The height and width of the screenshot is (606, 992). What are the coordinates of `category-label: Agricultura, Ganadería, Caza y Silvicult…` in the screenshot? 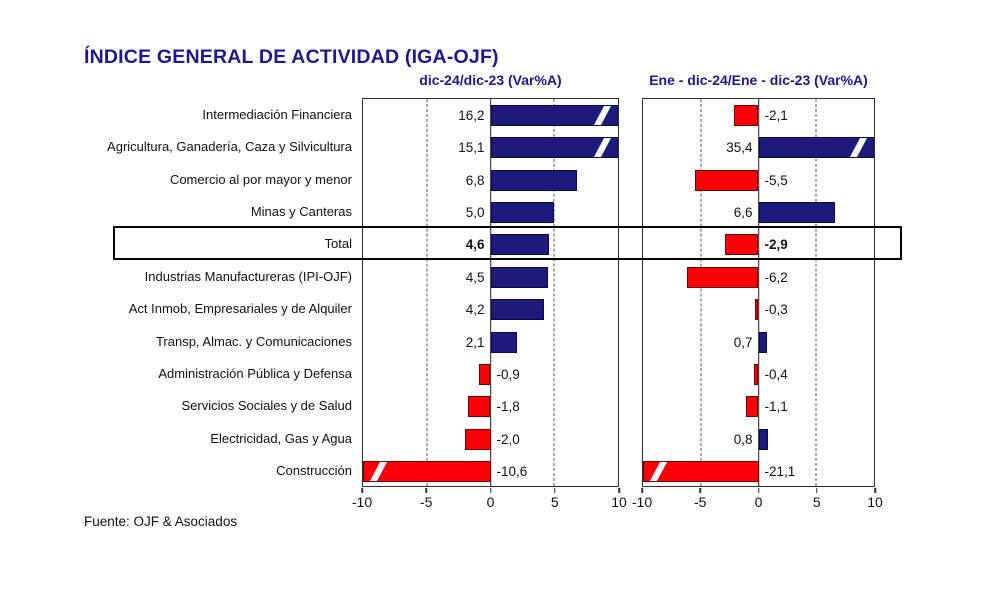 It's located at (229, 147).